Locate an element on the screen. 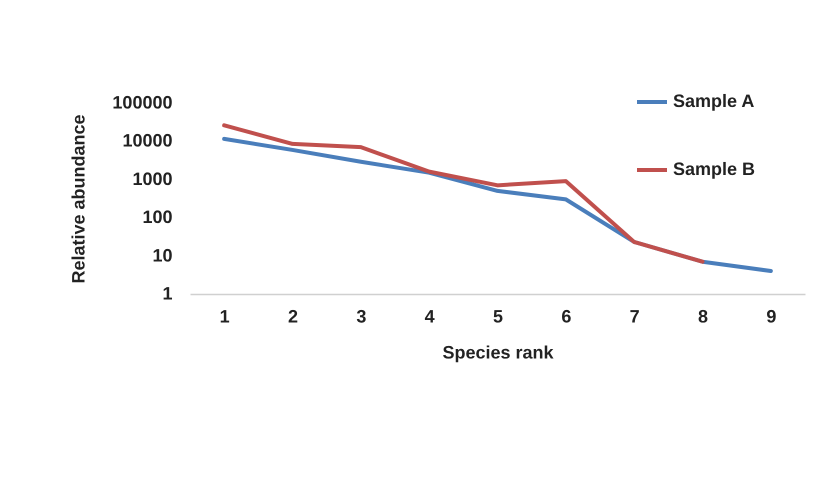 This screenshot has width=822, height=490. y-tick-label: 1 is located at coordinates (167, 294).